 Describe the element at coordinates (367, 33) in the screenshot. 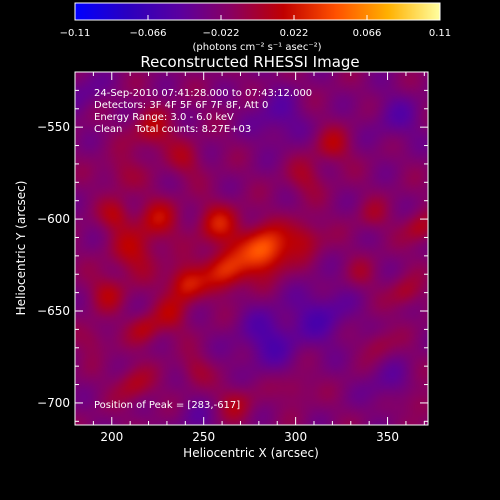

I see `colorbar-tick-label: 0.066` at that location.